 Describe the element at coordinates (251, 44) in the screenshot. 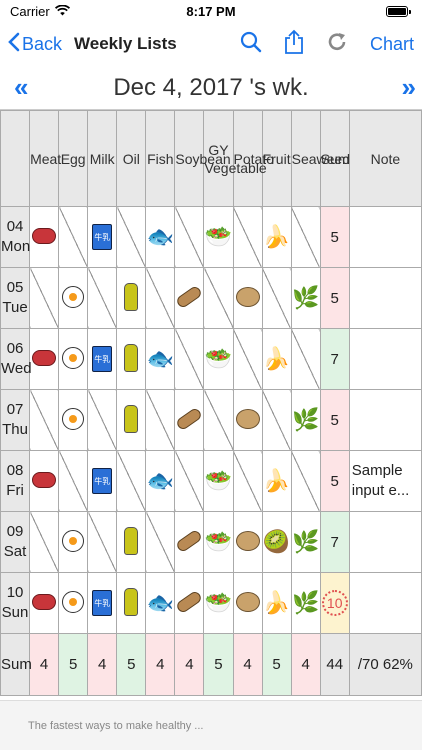

I see `search-icon` at that location.